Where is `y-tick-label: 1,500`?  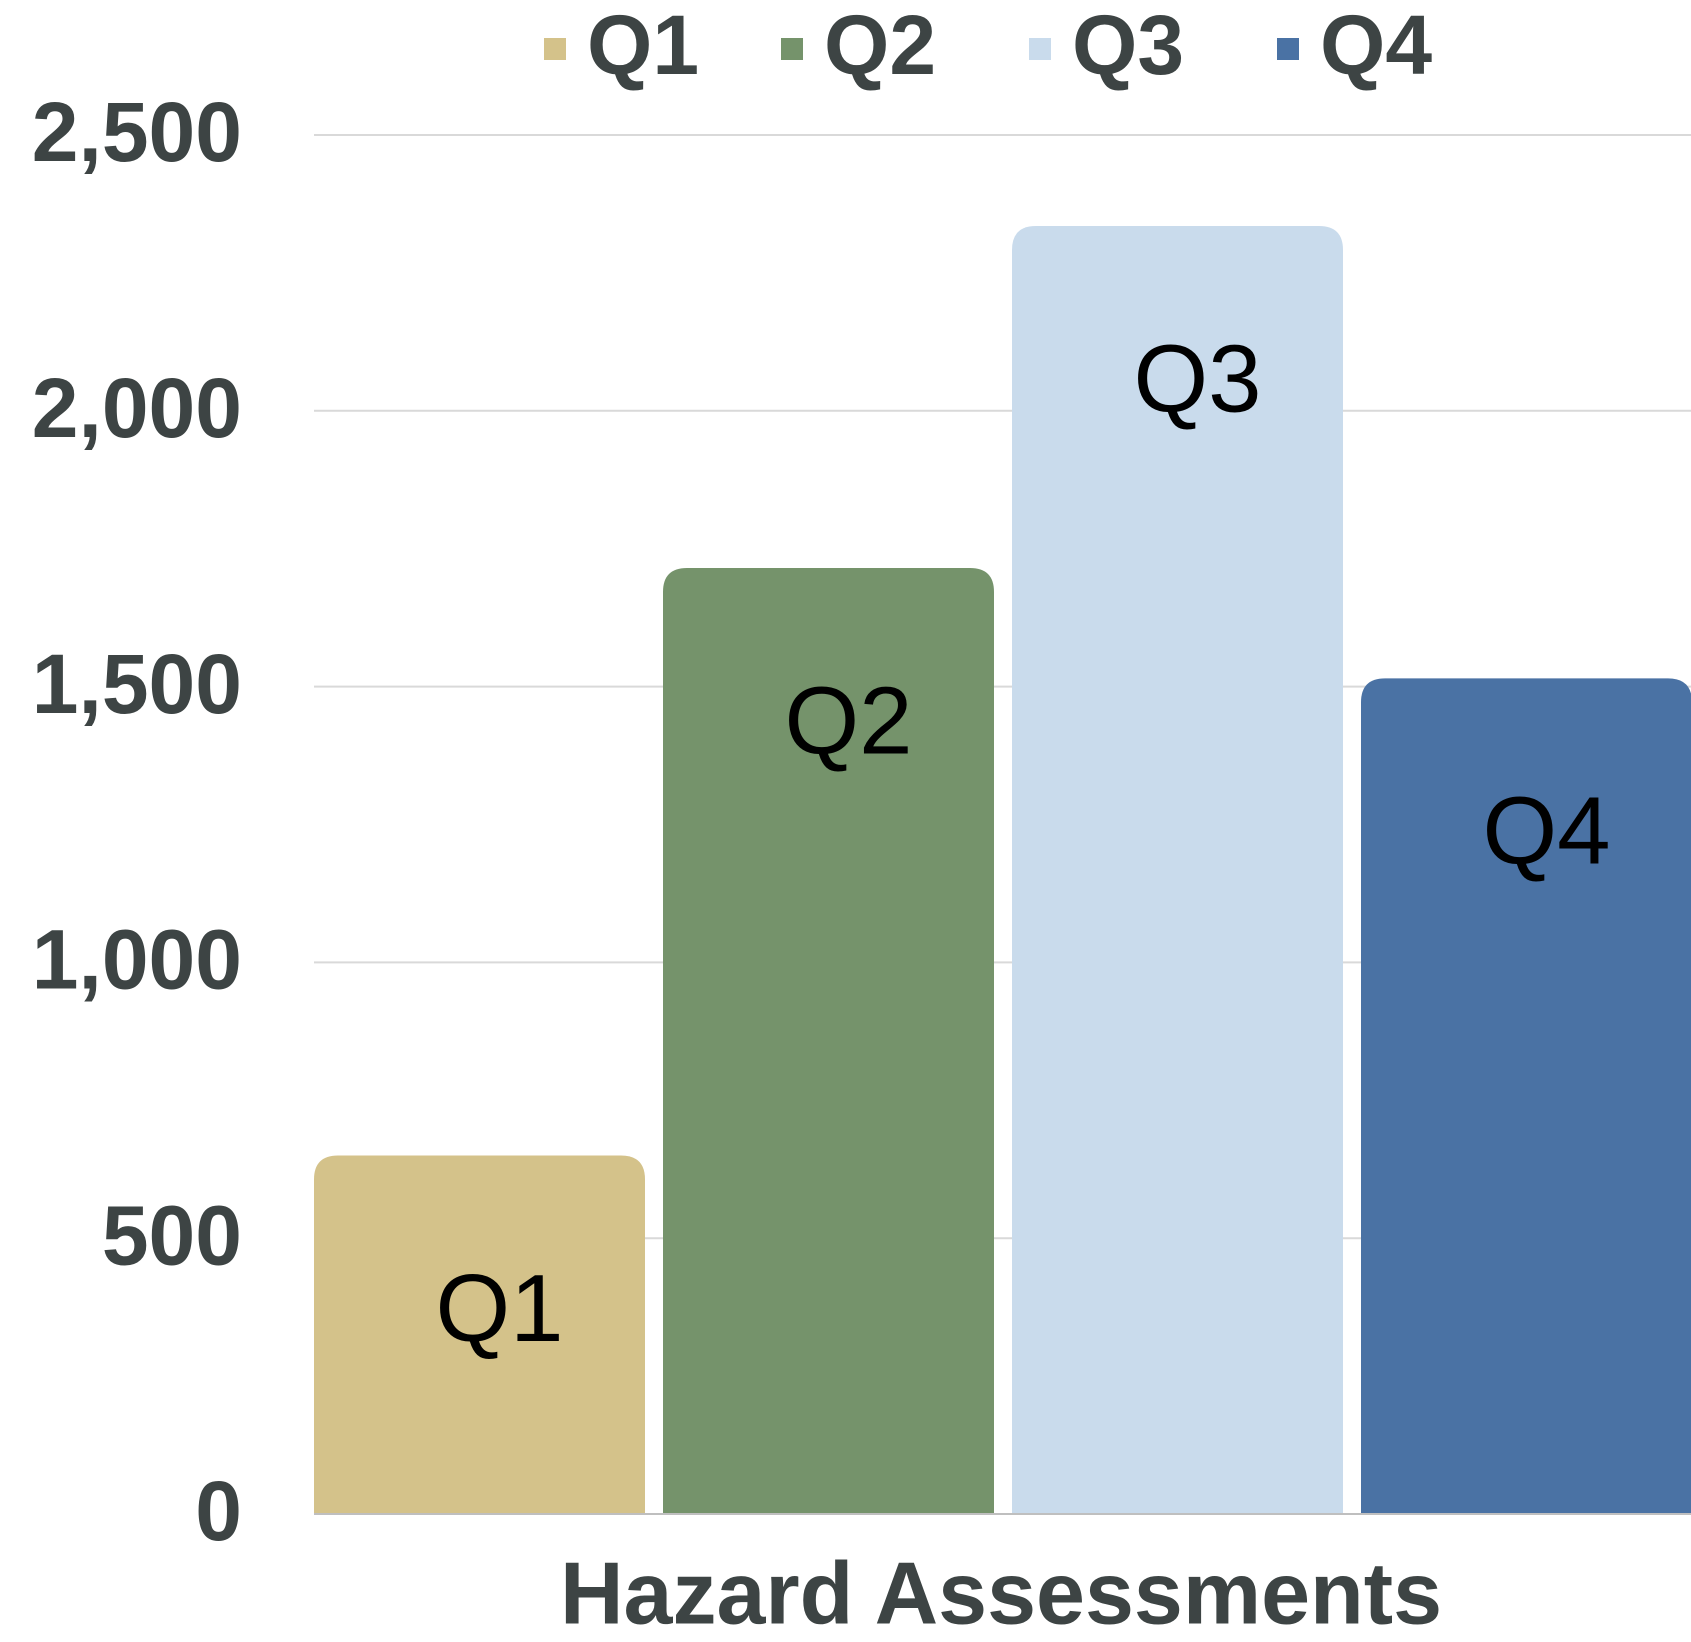 y-tick-label: 1,500 is located at coordinates (137, 684).